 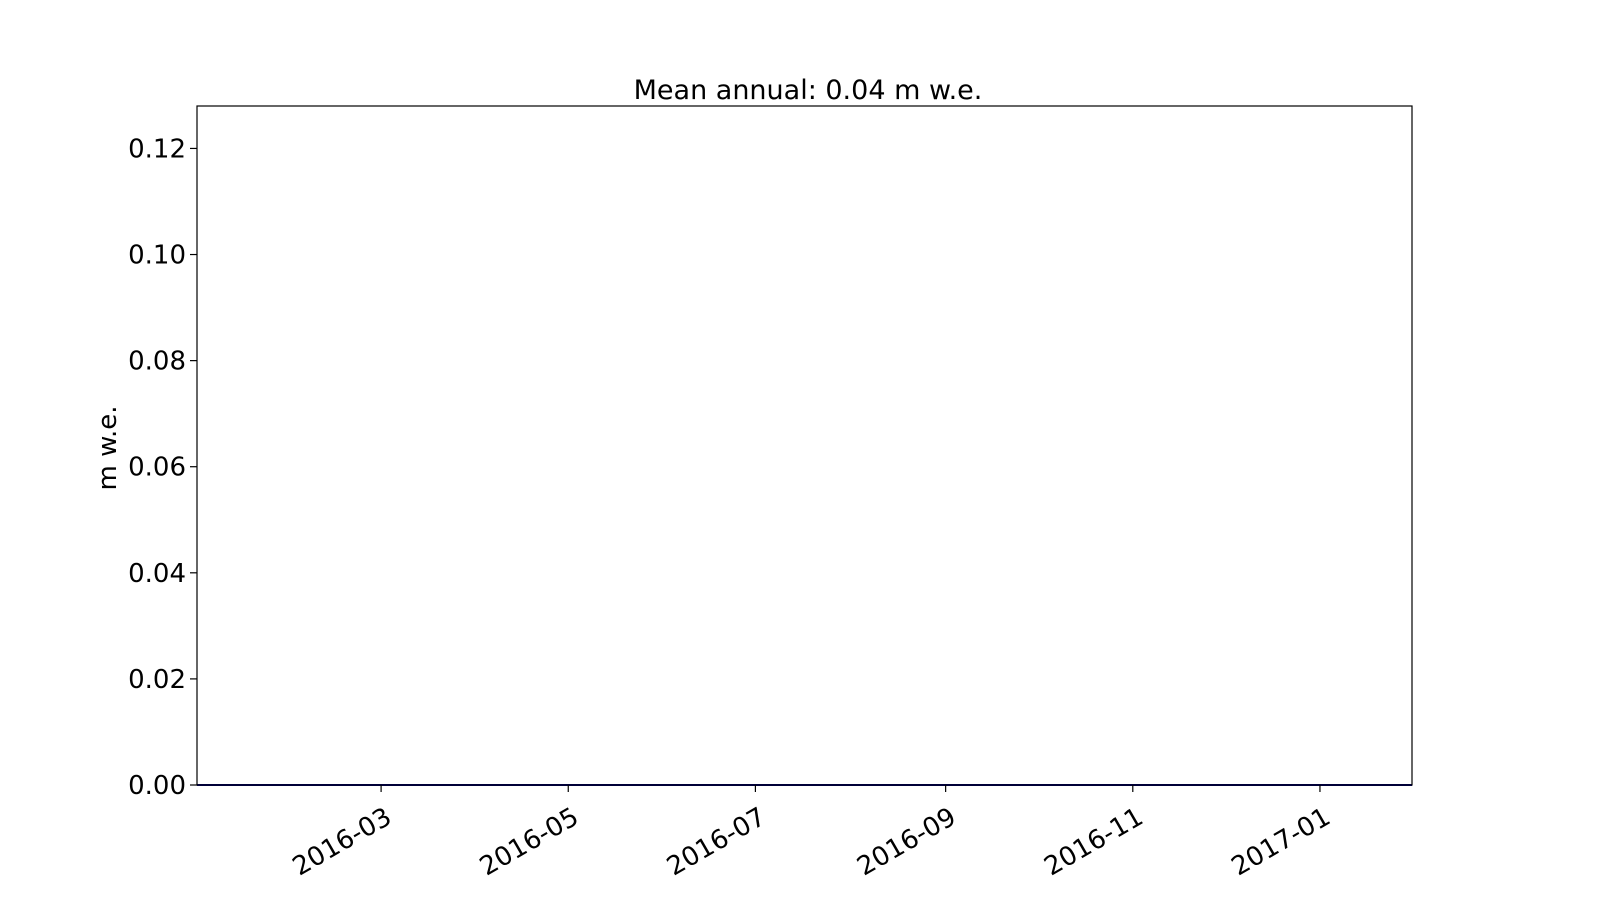 I want to click on y-axis-label: m w.e., so click(x=108, y=448).